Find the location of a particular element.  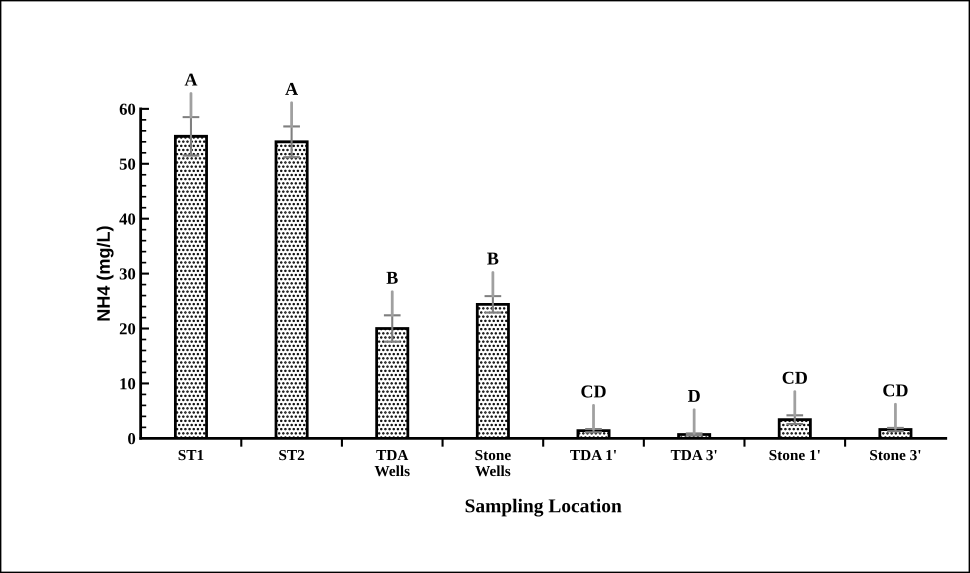

x-tick-label: TDA 3' is located at coordinates (693, 455).